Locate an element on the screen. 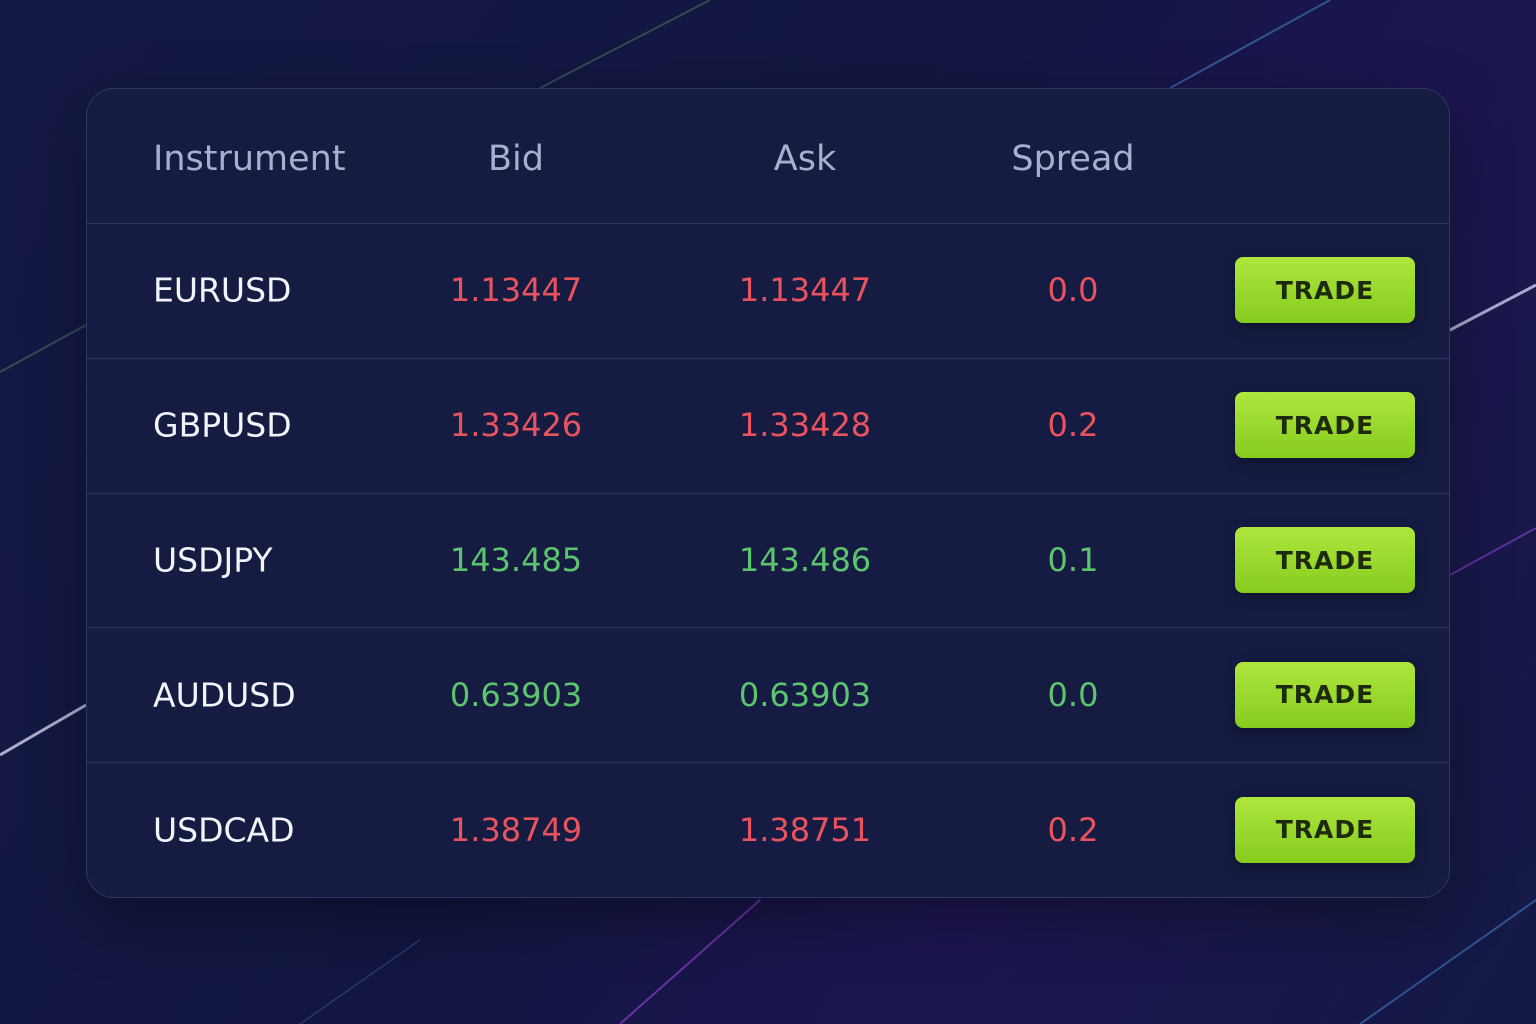 The image size is (1536, 1024). instrument: AUDUSD is located at coordinates (224, 695).